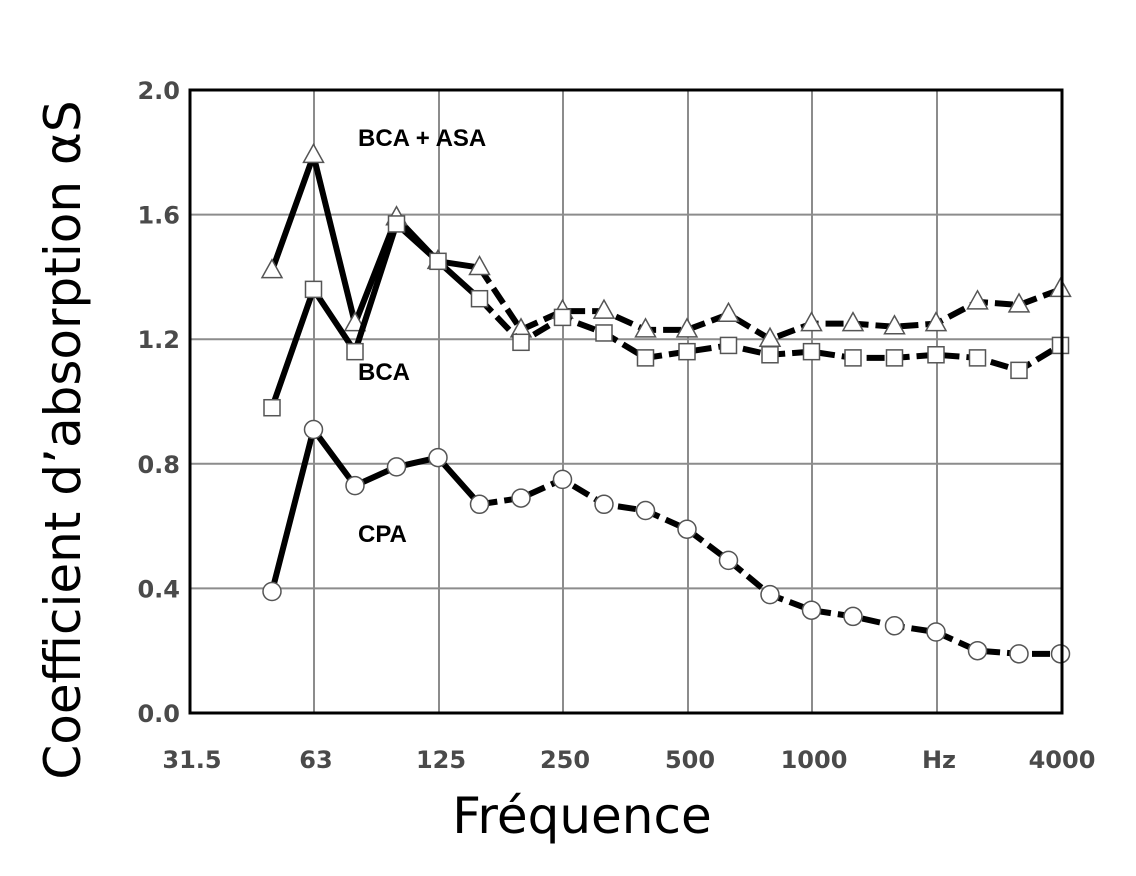  What do you see at coordinates (158, 340) in the screenshot?
I see `y-tick-label: 1.2` at bounding box center [158, 340].